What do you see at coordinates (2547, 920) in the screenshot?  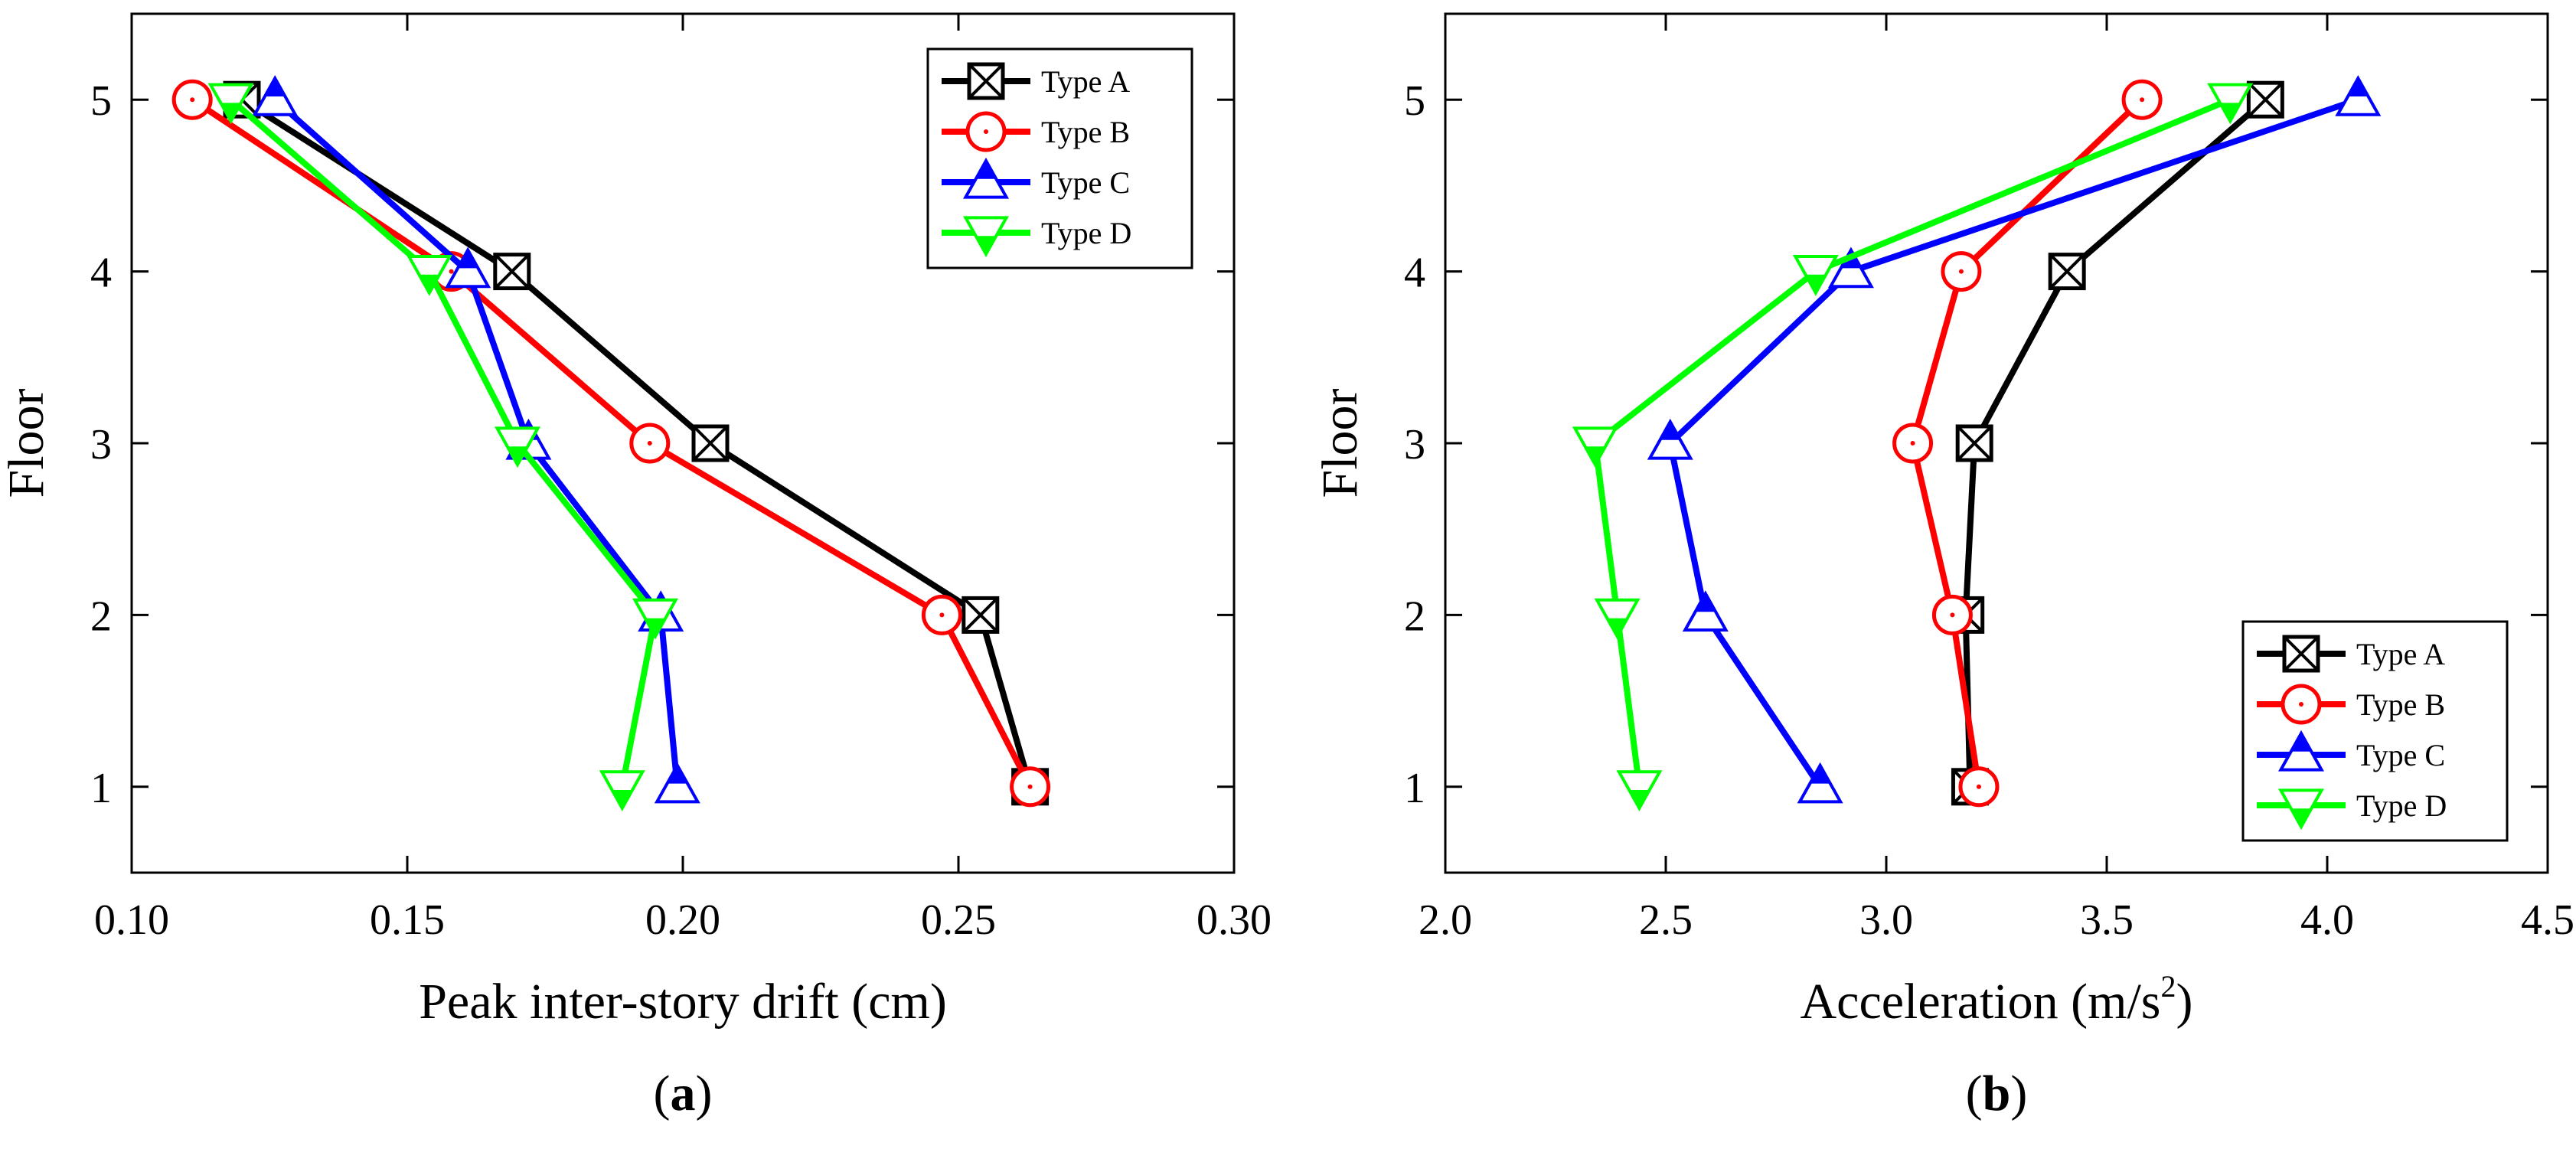 I see `x-tick-label: 4.5` at bounding box center [2547, 920].